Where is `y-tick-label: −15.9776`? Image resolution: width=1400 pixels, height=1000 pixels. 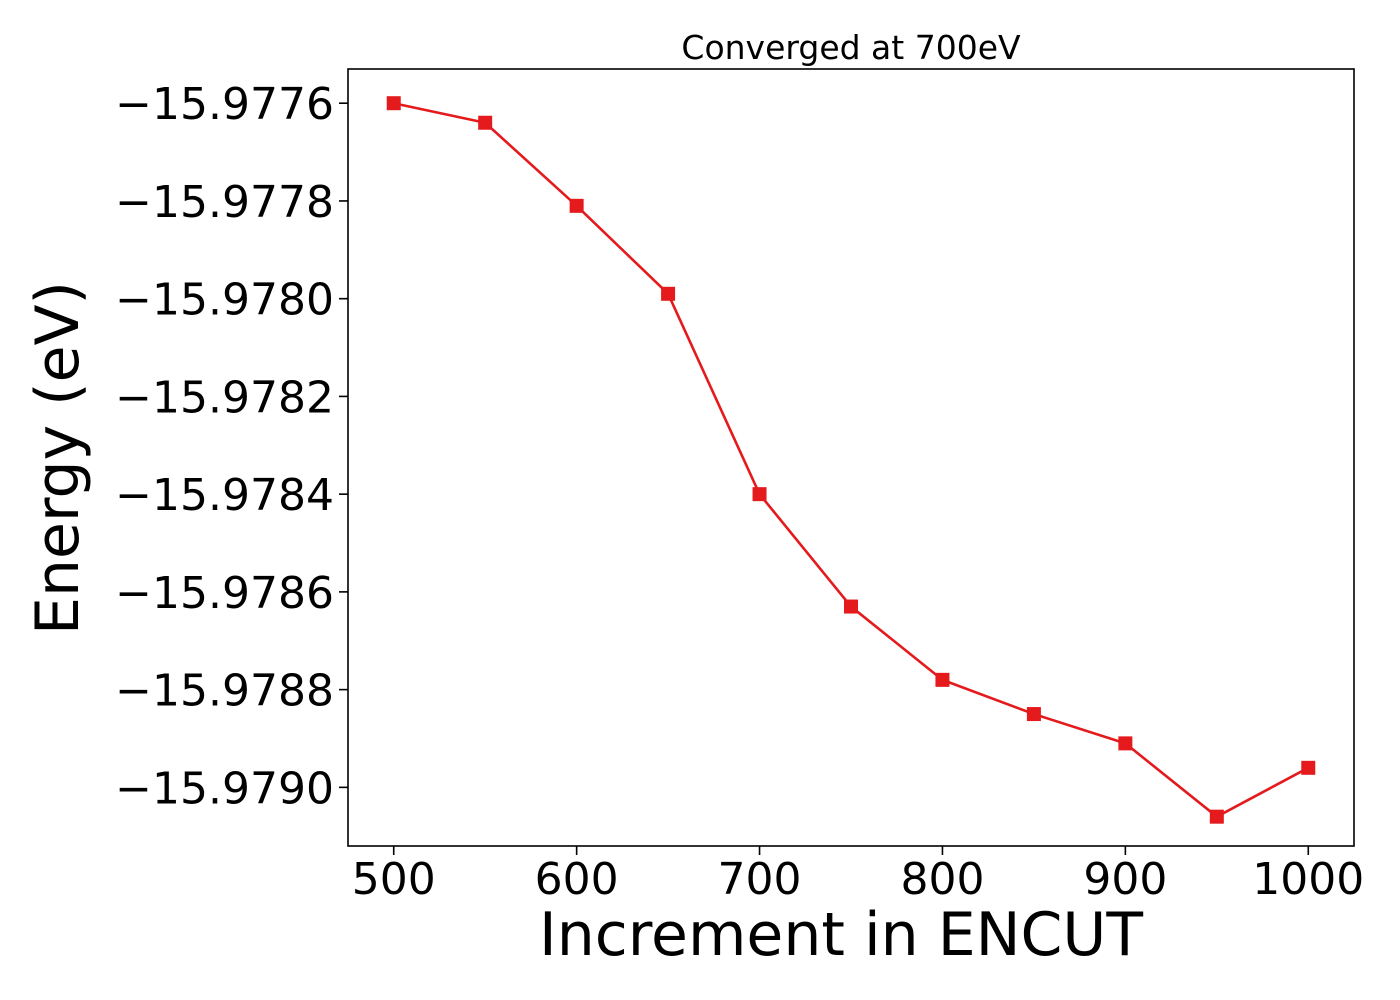
y-tick-label: −15.9776 is located at coordinates (224, 104).